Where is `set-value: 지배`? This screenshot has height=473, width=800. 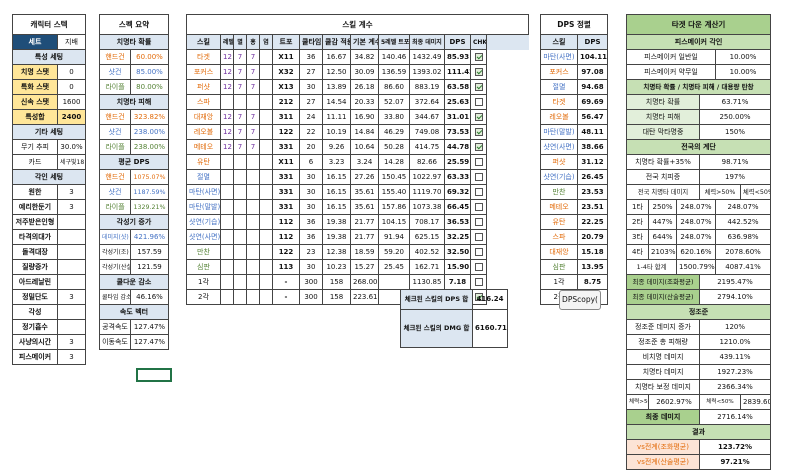
set-value: 지배 is located at coordinates (71, 42).